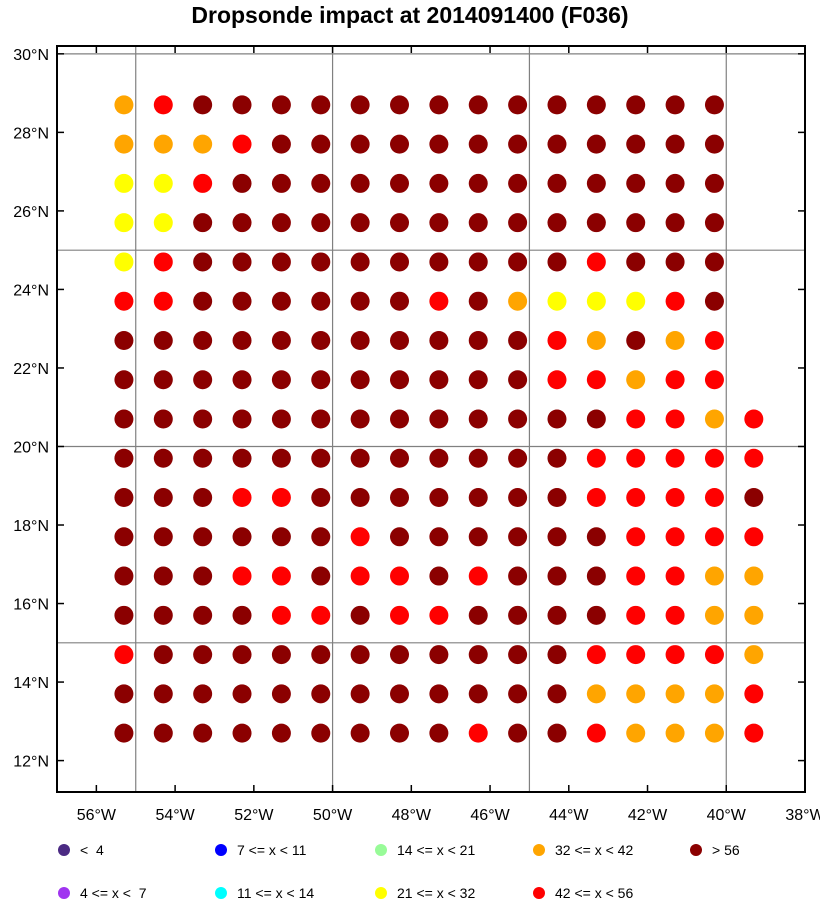  What do you see at coordinates (648, 815) in the screenshot?
I see `x-tick-label: 42°W` at bounding box center [648, 815].